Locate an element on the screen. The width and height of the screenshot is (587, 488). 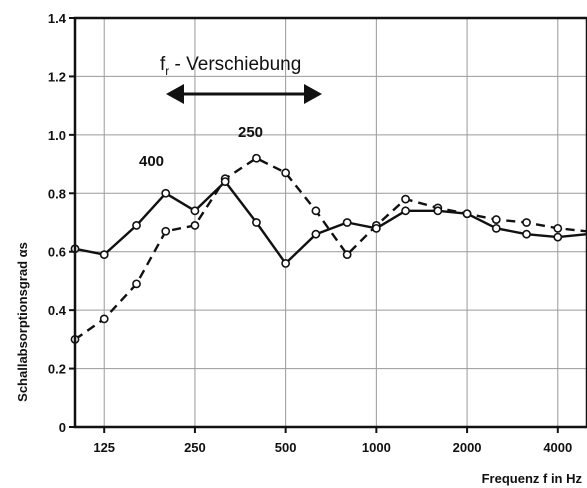
x-tick-label: 1000 is located at coordinates (376, 447).